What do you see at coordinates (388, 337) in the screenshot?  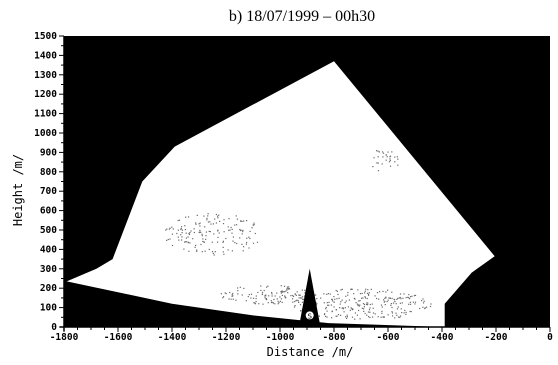 I see `x-tick-label: -600` at bounding box center [388, 337].